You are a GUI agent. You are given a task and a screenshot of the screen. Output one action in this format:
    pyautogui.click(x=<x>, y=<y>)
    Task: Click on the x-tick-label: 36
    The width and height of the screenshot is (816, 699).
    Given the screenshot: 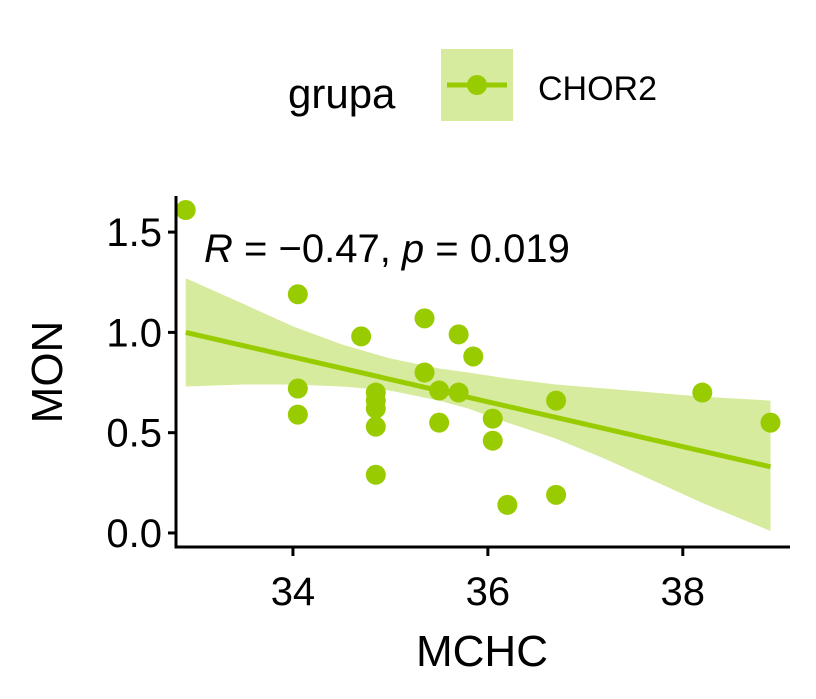 What is the action you would take?
    pyautogui.click(x=488, y=592)
    